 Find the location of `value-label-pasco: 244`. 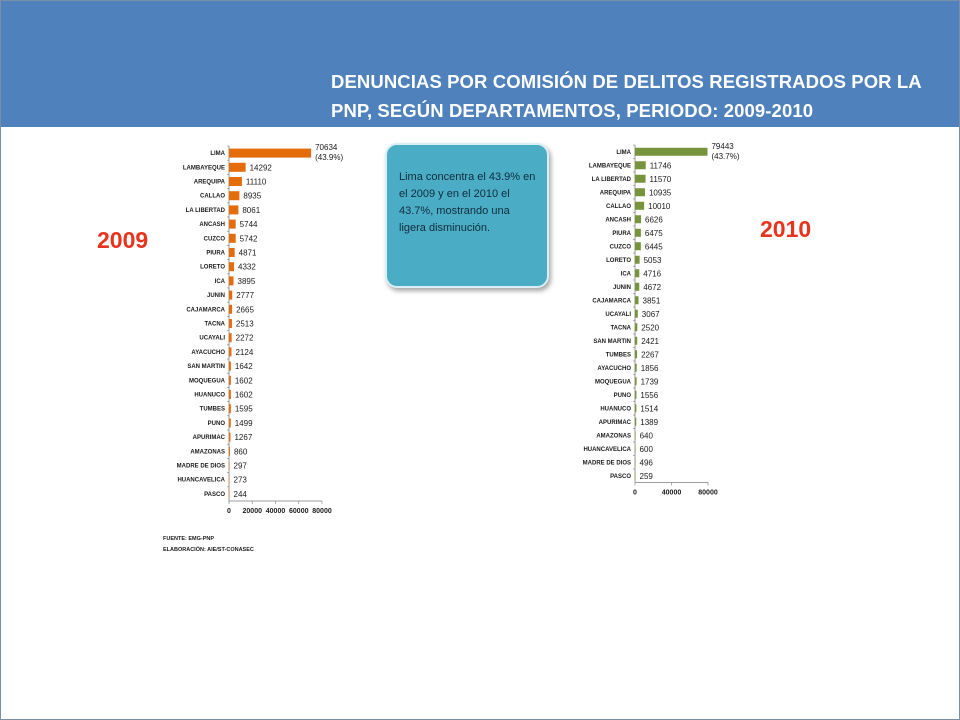

value-label-pasco: 244 is located at coordinates (241, 494).